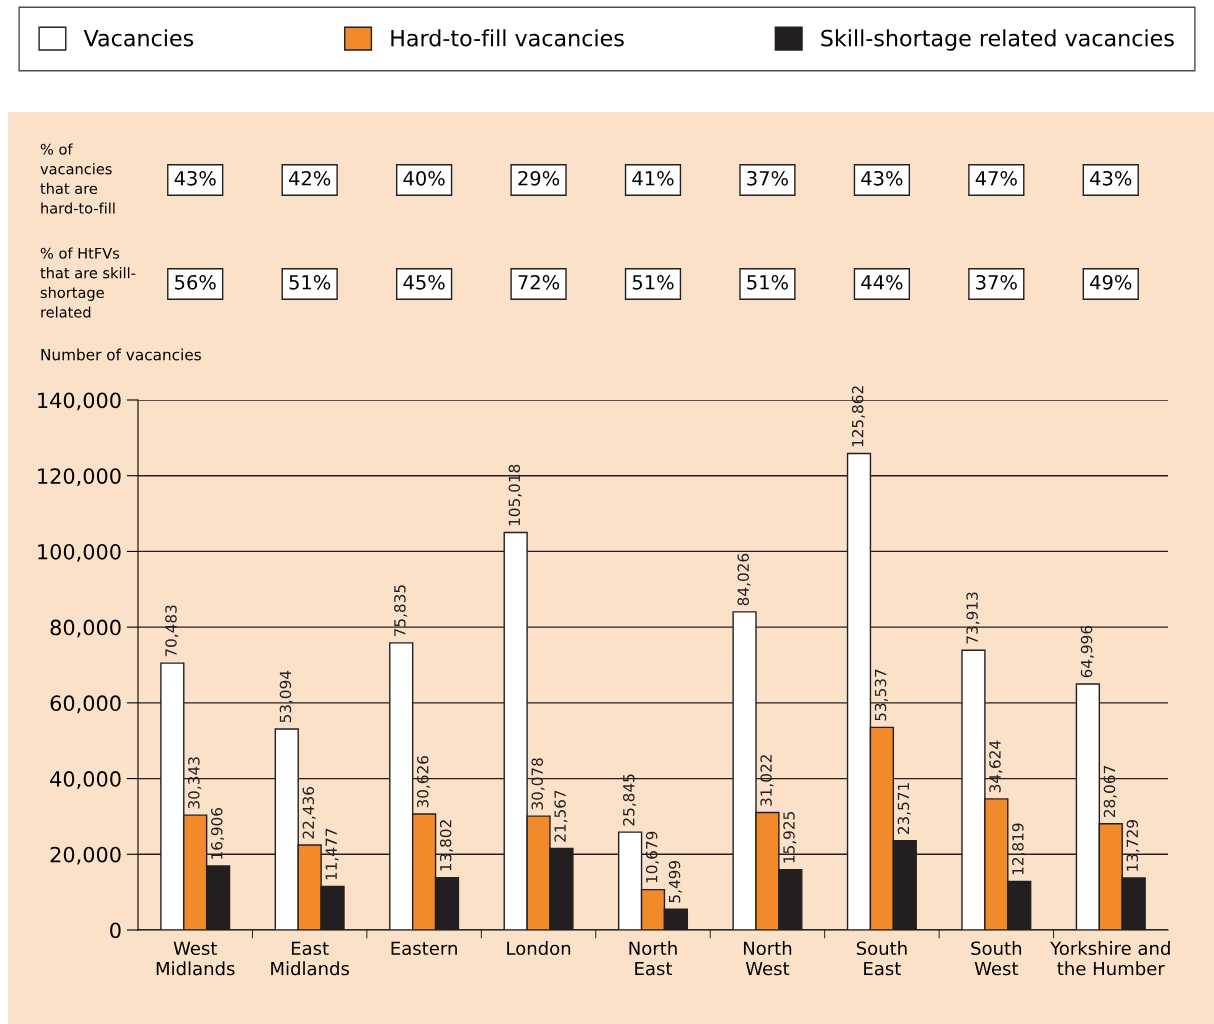 This screenshot has width=1214, height=1024. Describe the element at coordinates (195, 783) in the screenshot. I see `data-label: 30,343` at that location.